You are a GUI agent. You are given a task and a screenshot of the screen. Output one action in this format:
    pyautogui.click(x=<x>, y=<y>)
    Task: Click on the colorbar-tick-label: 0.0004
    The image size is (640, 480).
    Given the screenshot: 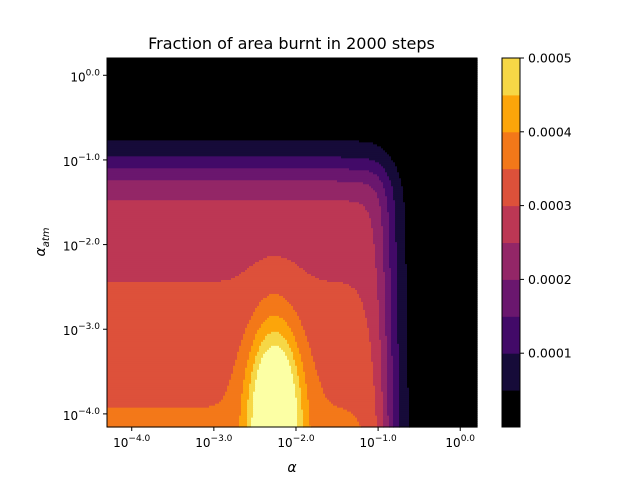 What is the action you would take?
    pyautogui.click(x=550, y=131)
    